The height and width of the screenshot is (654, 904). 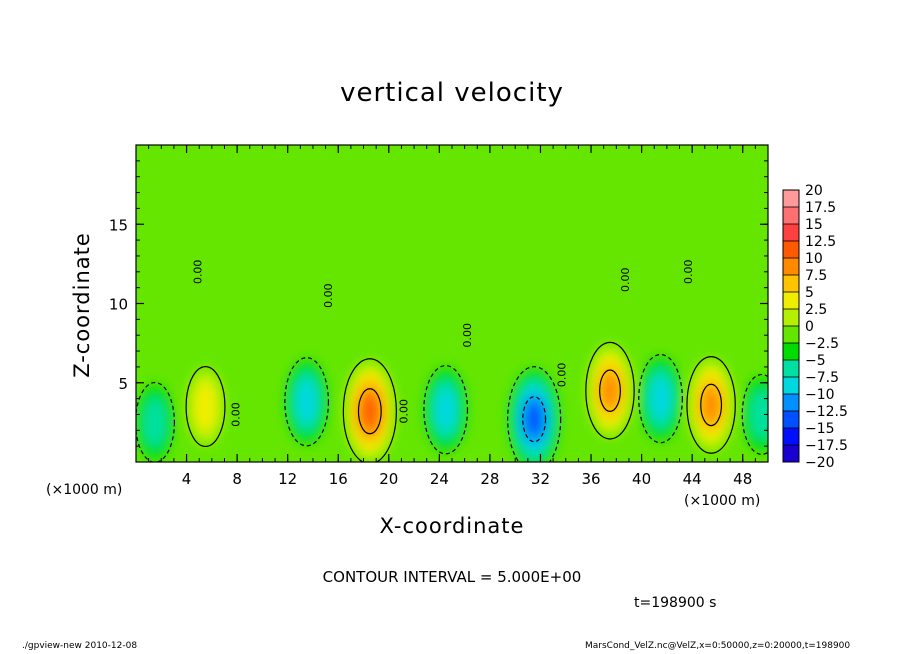 I want to click on colorbar-tick-label: −5, so click(x=815, y=361).